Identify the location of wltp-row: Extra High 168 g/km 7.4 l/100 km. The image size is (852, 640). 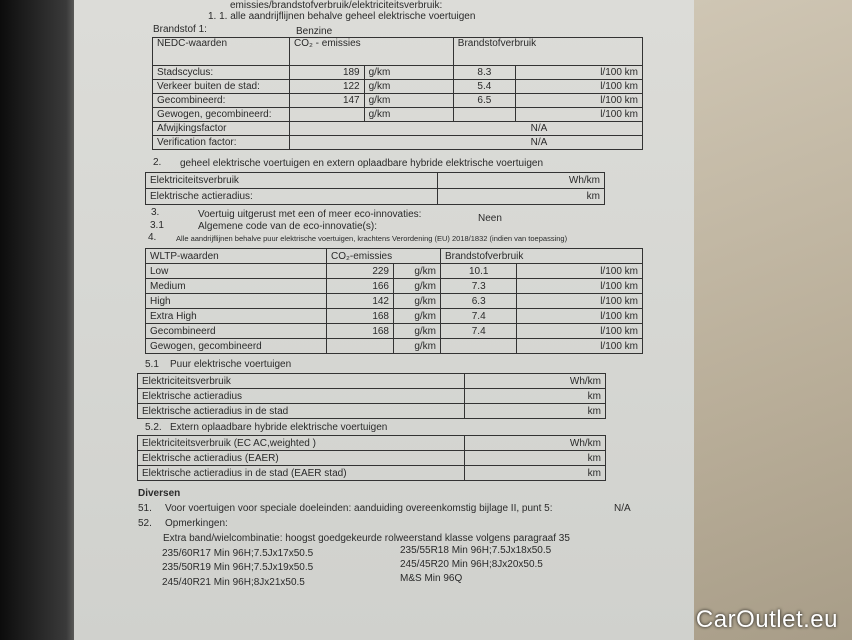
(394, 316).